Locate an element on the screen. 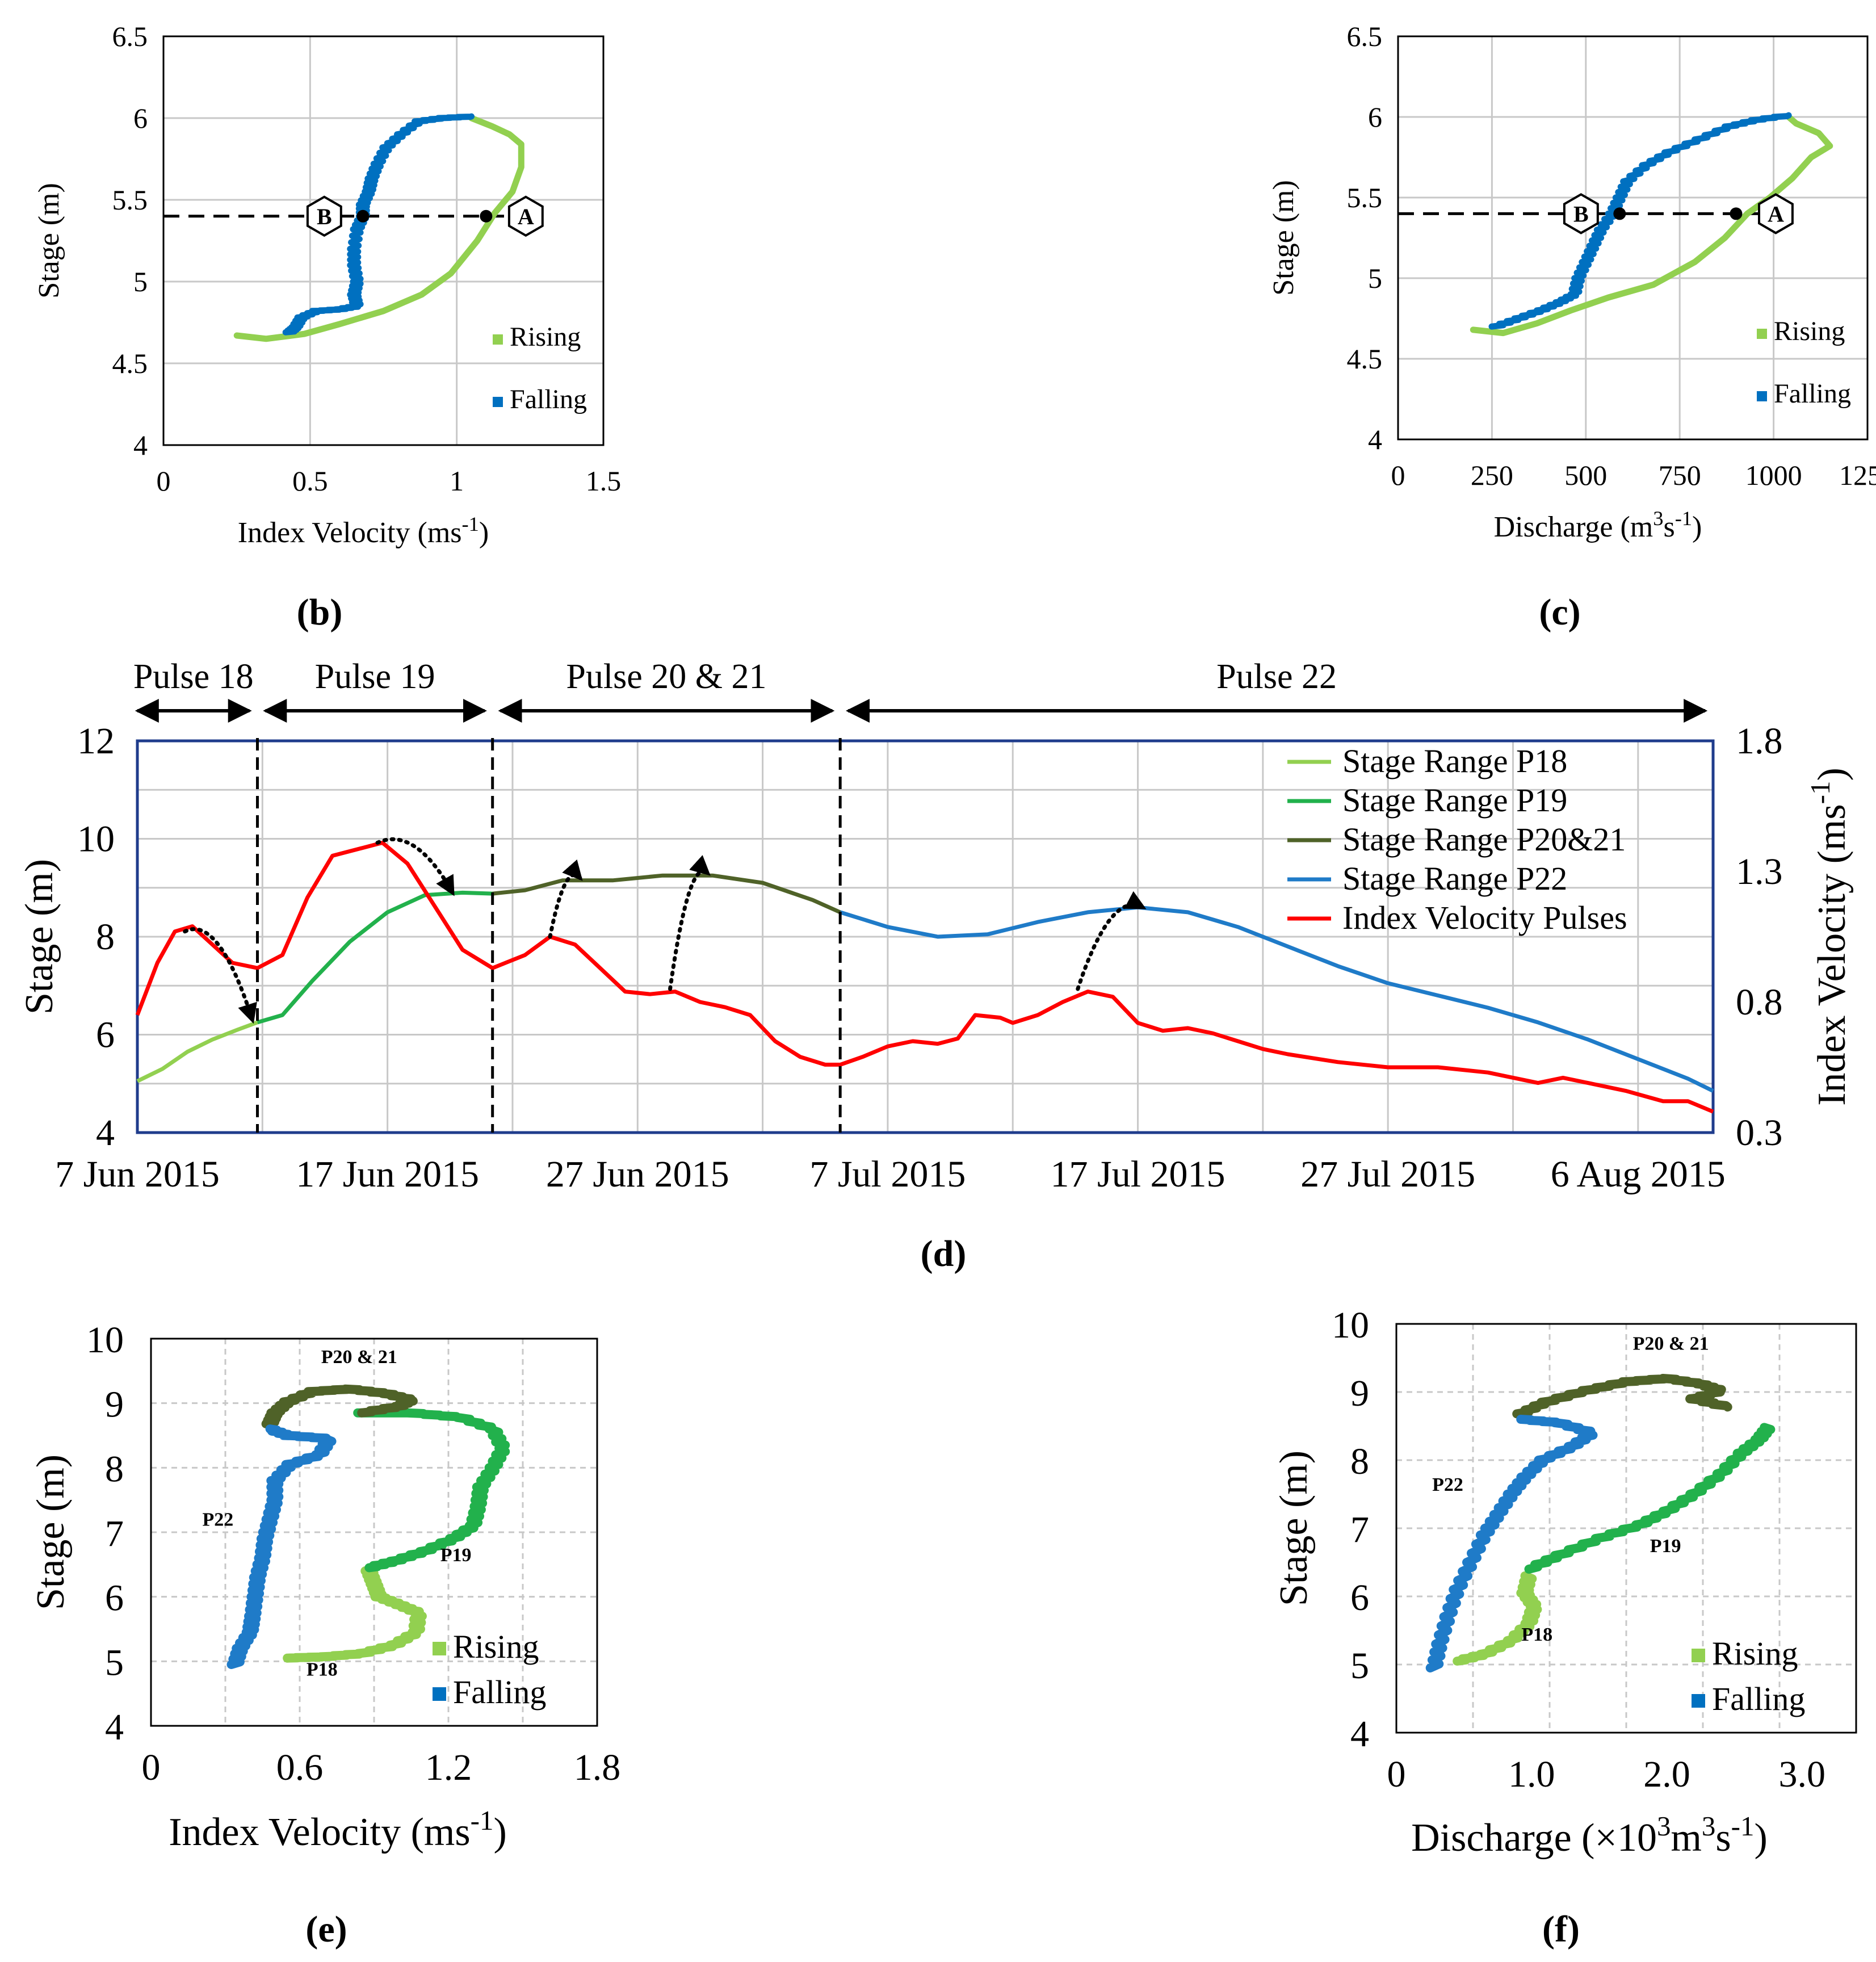 This screenshot has height=1962, width=1876. panel-label: (f) is located at coordinates (1561, 1929).